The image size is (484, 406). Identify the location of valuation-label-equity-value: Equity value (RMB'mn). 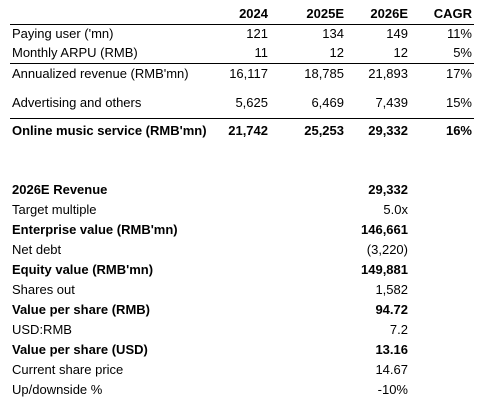
(83, 269).